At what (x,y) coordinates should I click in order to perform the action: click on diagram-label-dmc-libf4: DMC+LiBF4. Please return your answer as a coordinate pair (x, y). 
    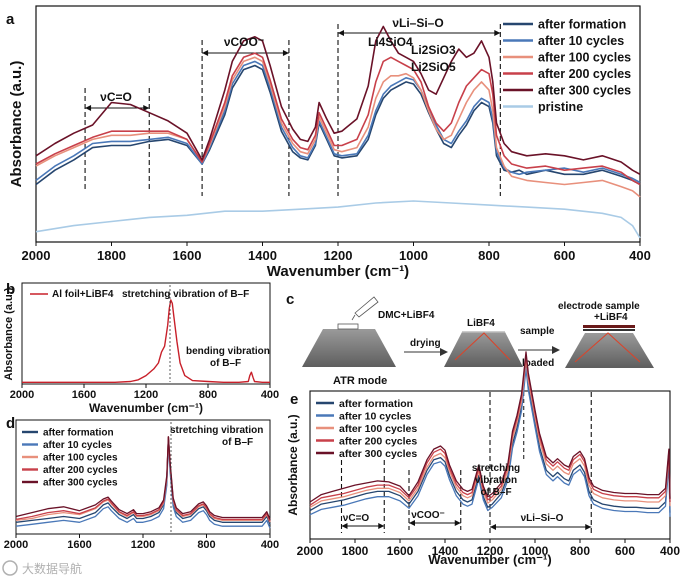
    Looking at the image, I should click on (406, 315).